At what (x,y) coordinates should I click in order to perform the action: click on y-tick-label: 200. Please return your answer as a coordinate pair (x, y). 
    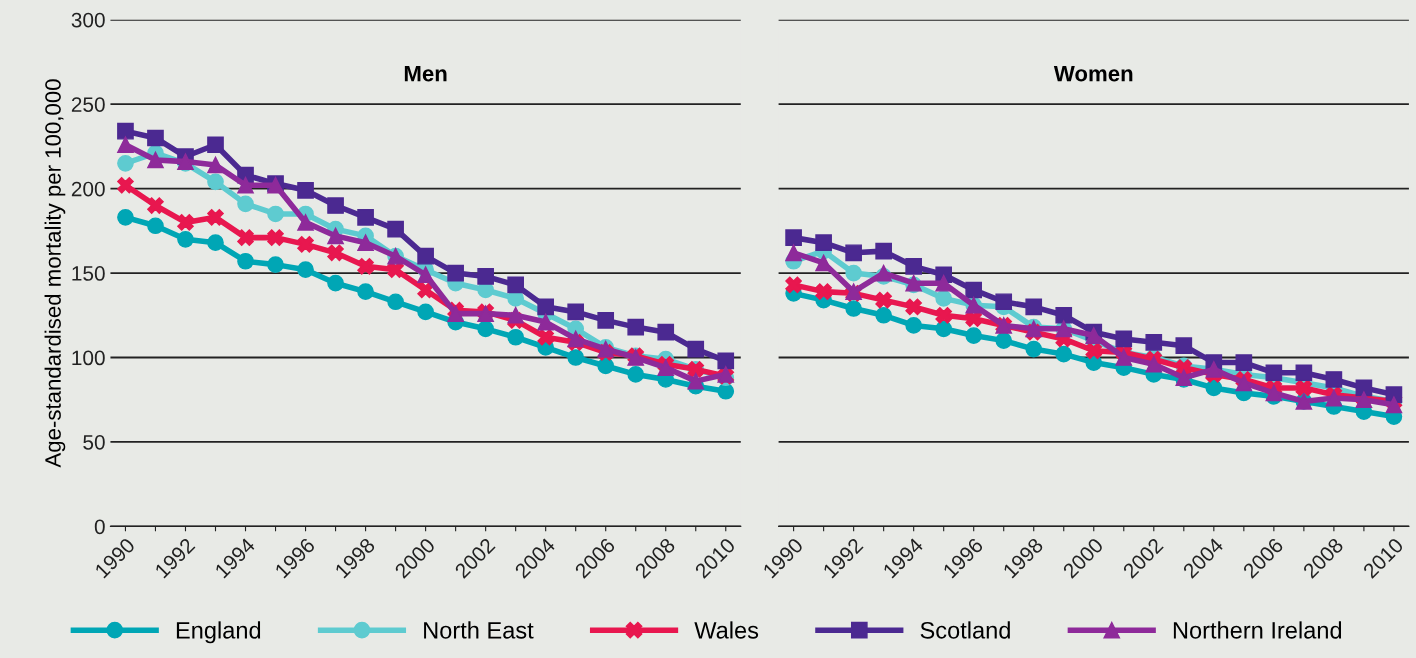
    Looking at the image, I should click on (88, 189).